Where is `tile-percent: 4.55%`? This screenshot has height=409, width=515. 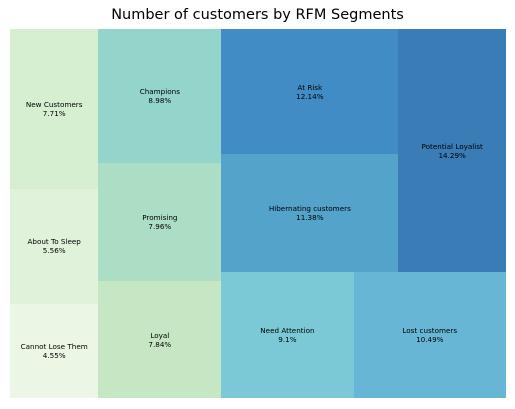 tile-percent: 4.55% is located at coordinates (54, 355).